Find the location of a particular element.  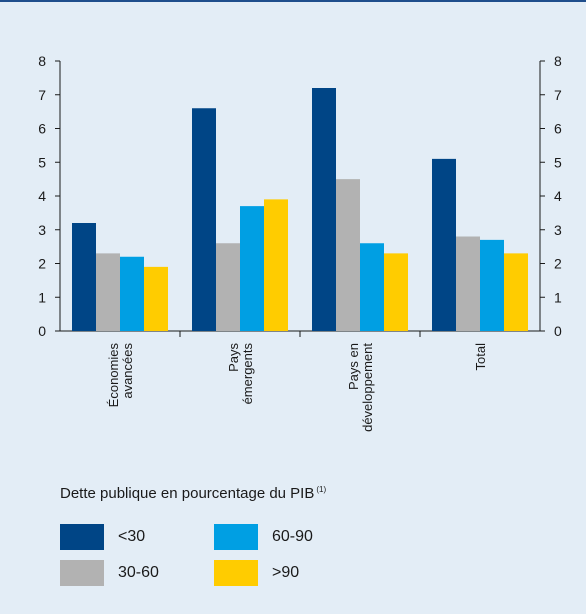

y-tick-label-right: 3 is located at coordinates (558, 230).